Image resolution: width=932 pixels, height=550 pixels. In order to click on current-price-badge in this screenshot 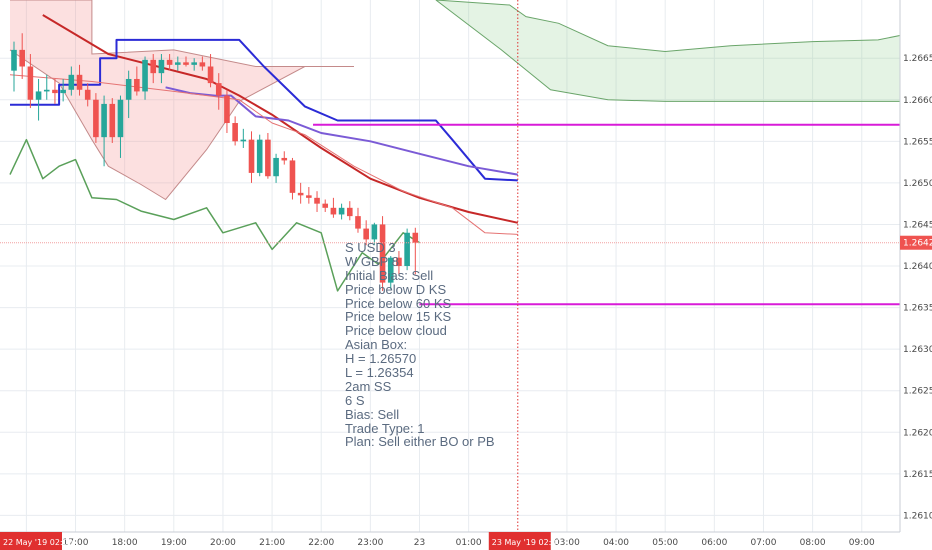, I will do `click(916, 242)`.